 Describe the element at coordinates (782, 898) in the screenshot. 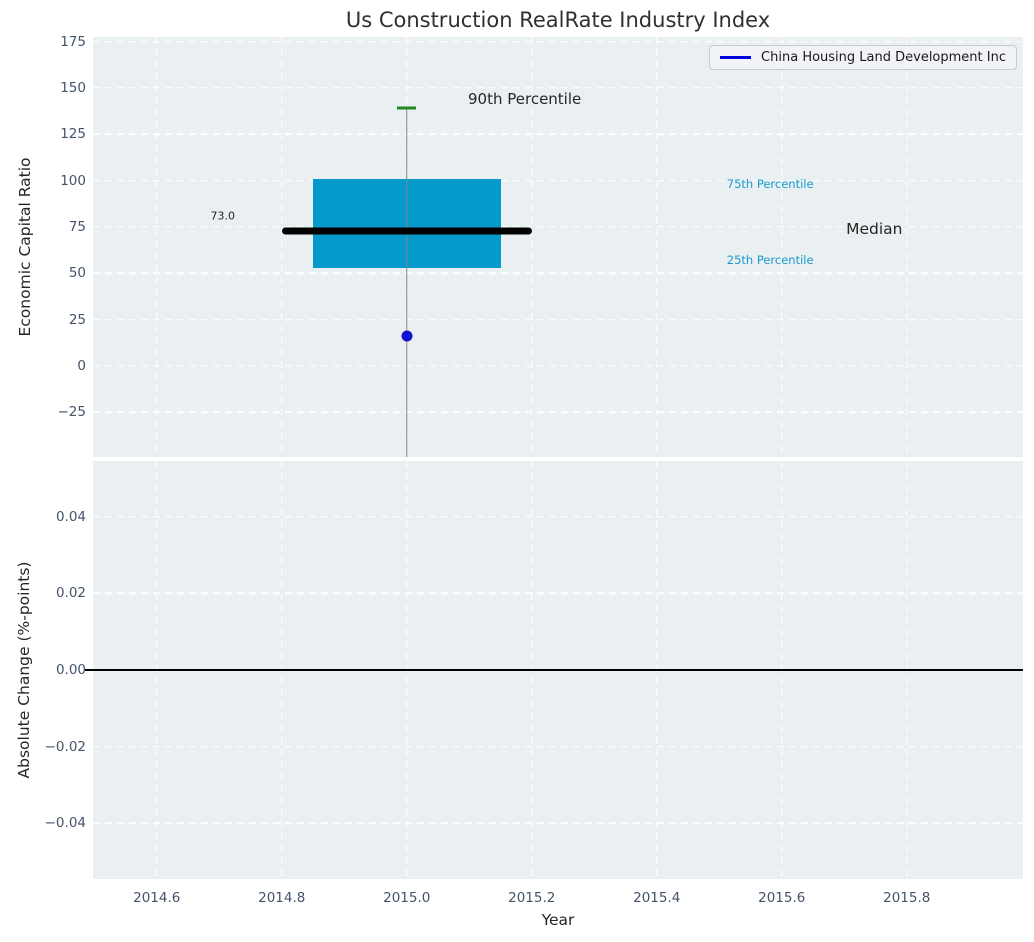

I see `x-tick-label: 2015.6` at that location.